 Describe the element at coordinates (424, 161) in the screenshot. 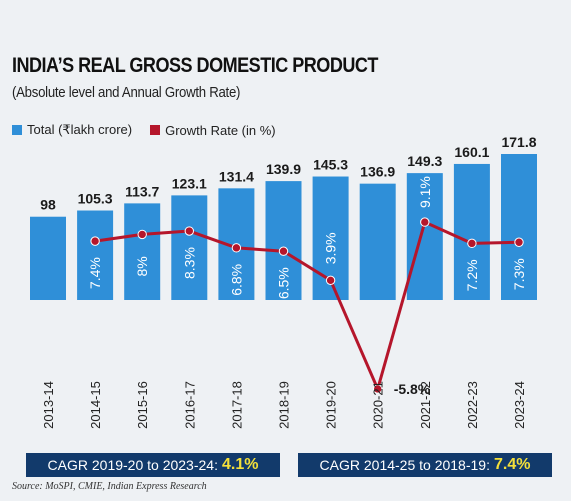

I see `bar-value-label: 149.3` at that location.